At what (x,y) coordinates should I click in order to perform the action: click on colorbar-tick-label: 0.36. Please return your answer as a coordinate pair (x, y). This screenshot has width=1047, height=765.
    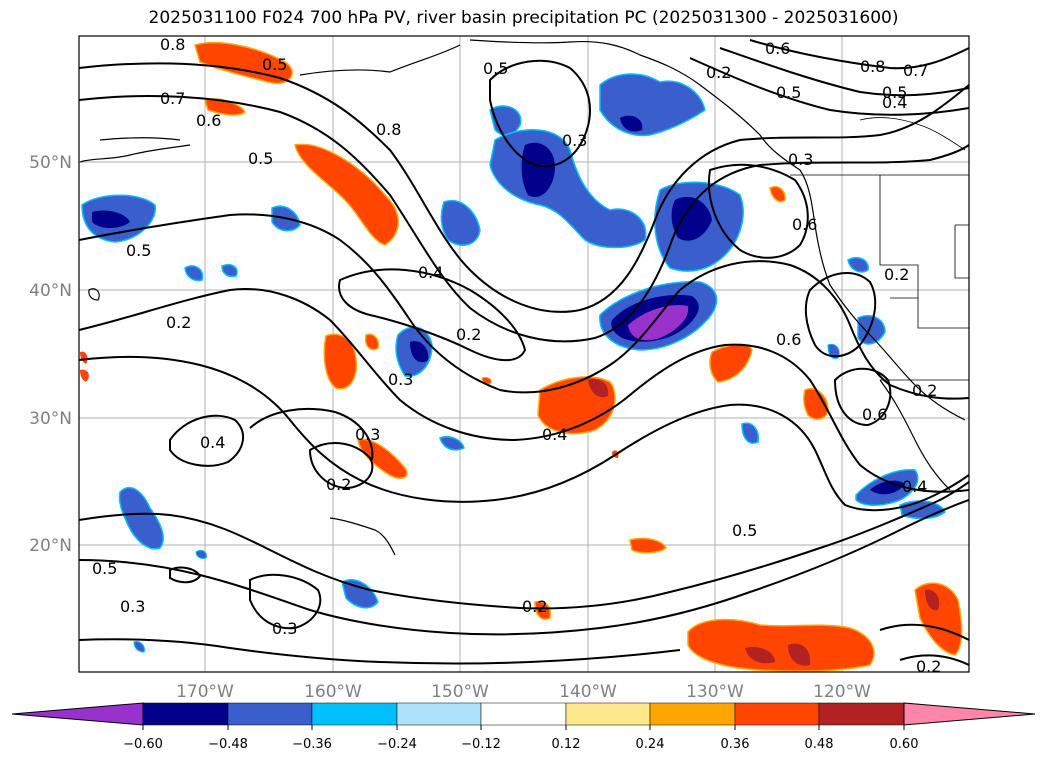
    Looking at the image, I should click on (735, 744).